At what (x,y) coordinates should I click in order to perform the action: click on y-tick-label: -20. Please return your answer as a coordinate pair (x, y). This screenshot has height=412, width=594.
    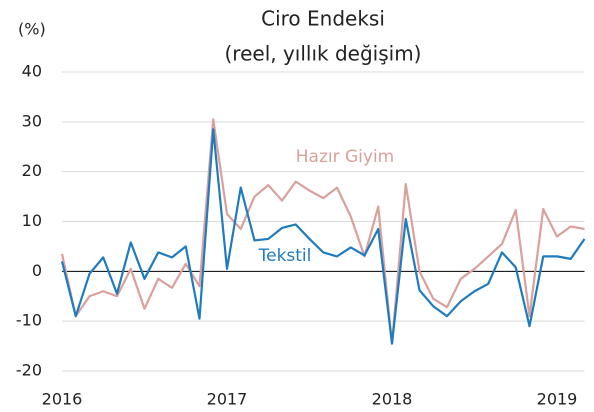
    Looking at the image, I should click on (29, 370).